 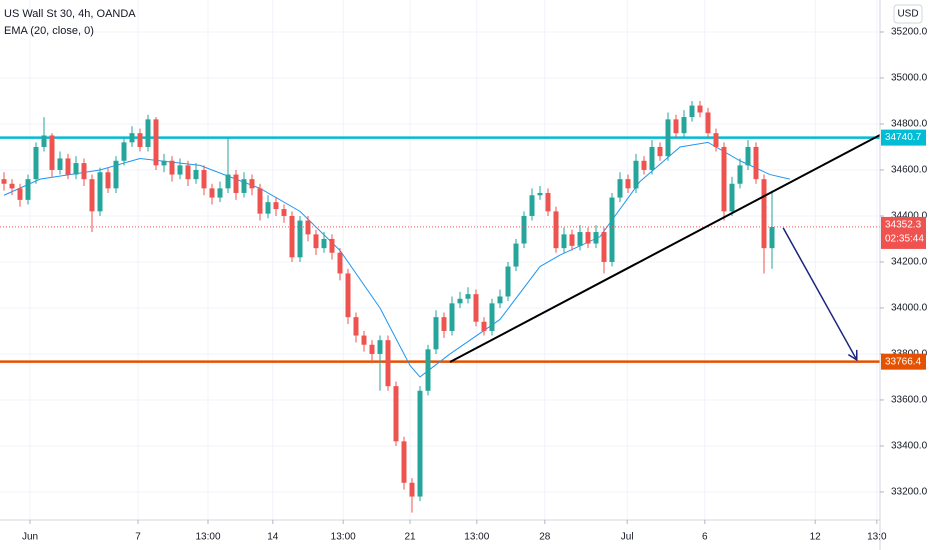 I want to click on arrow-line, so click(x=820, y=294).